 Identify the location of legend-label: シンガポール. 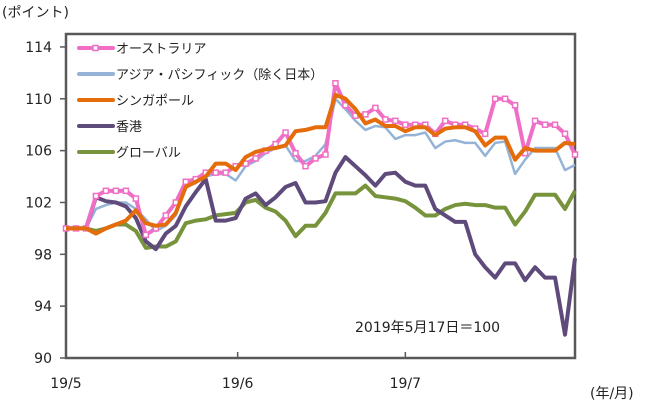
(155, 101).